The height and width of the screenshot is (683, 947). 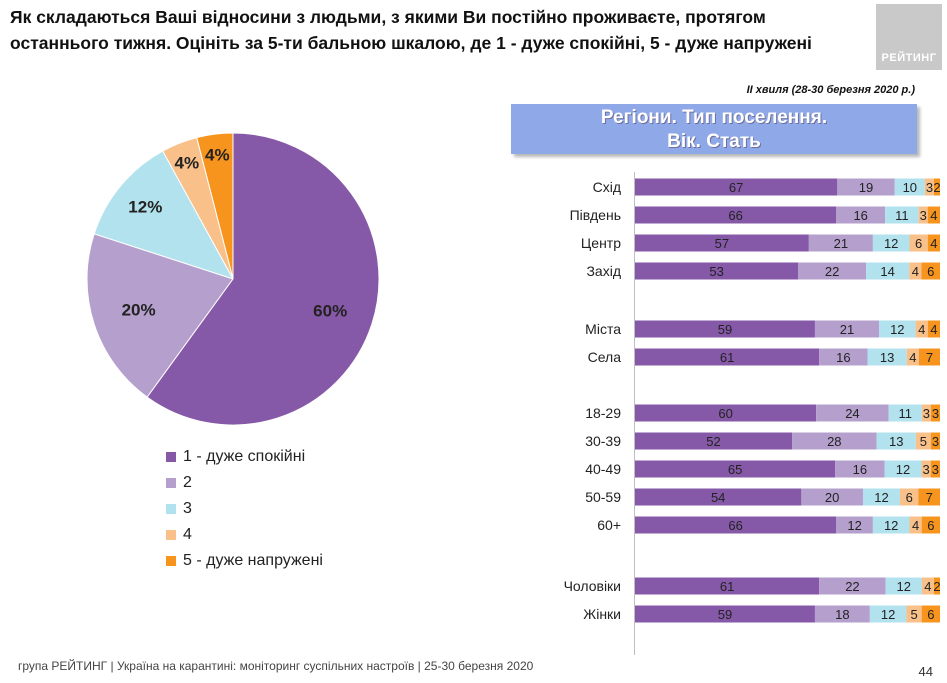 What do you see at coordinates (603, 271) in the screenshot?
I see `bar-row-label: Захід` at bounding box center [603, 271].